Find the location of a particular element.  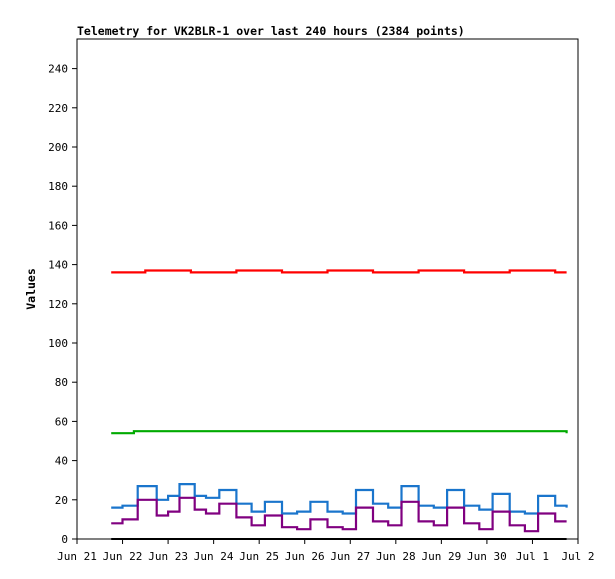

x-tick-label: Jun 21 is located at coordinates (77, 556).